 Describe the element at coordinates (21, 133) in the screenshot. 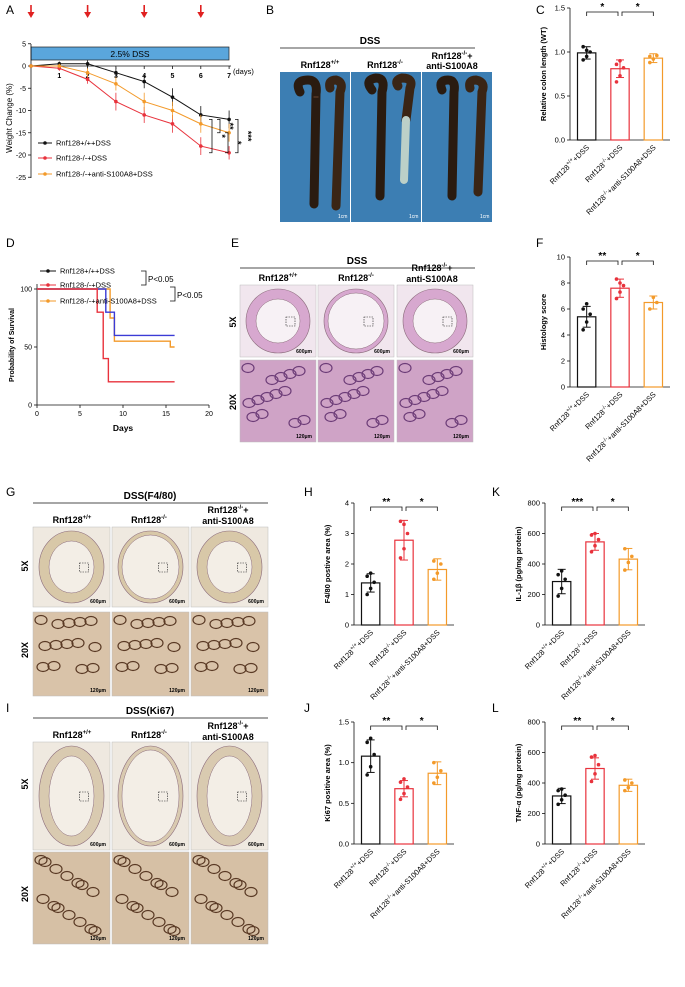

I see `y-tick-label: -15` at that location.